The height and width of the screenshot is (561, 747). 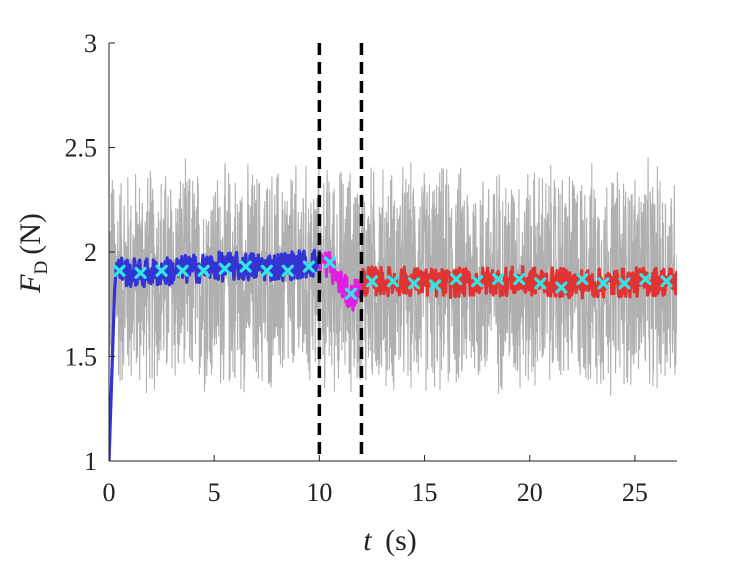 I want to click on y-tick-label: 1.5, so click(x=81, y=357).